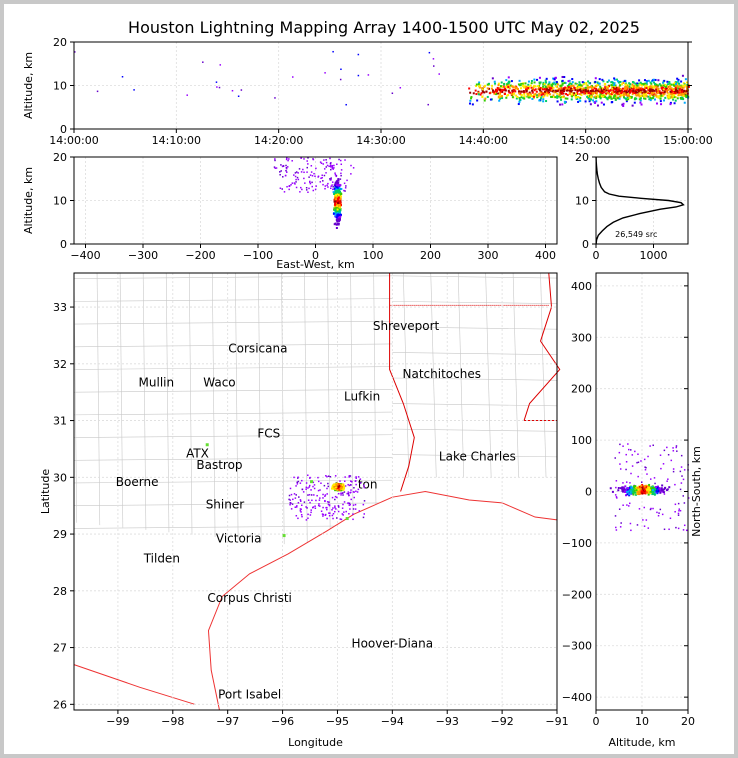 The width and height of the screenshot is (738, 758). What do you see at coordinates (502, 721) in the screenshot?
I see `plan-view-xtick-label: −92` at bounding box center [502, 721].